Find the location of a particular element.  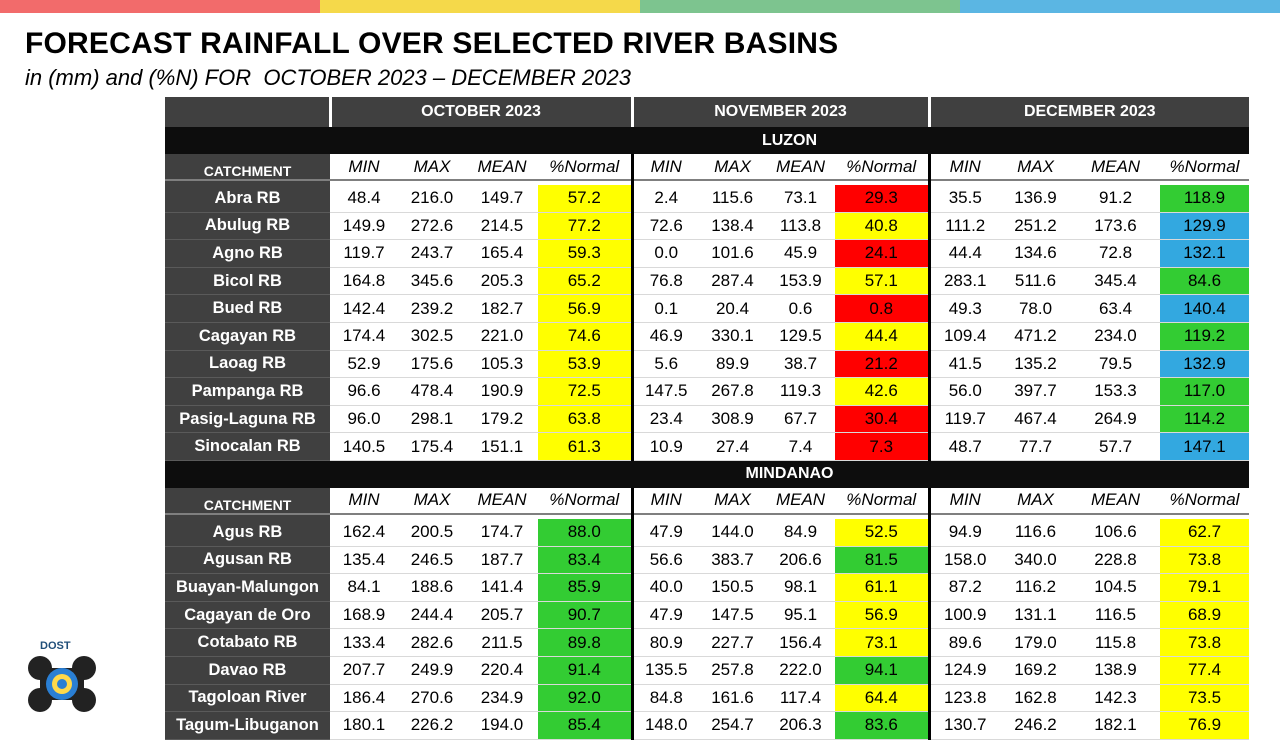

value-cell: 124.9 is located at coordinates (963, 670).